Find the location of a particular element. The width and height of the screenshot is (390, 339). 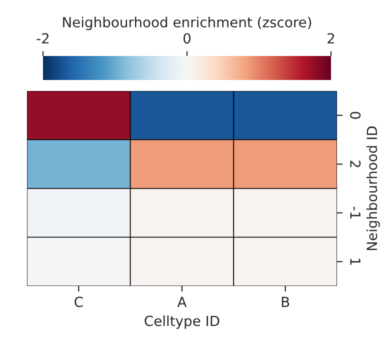

y-tick-label: 2 is located at coordinates (355, 164).